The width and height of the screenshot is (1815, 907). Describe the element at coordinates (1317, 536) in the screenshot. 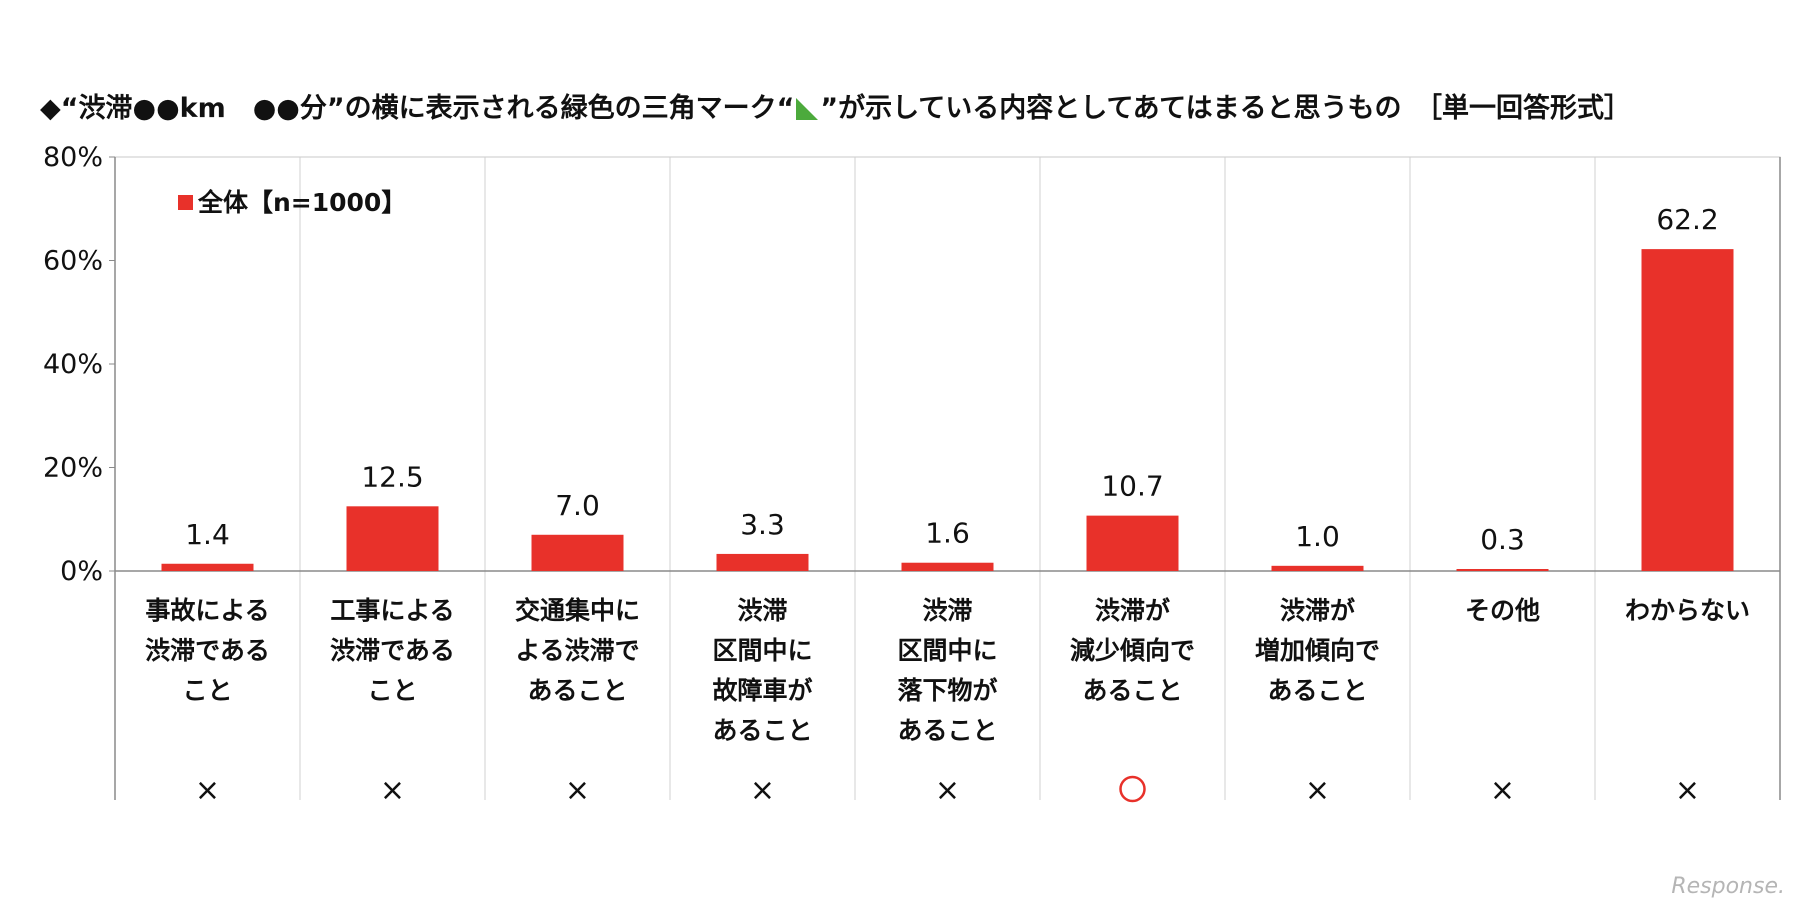

I see `data-label: 1.0` at that location.